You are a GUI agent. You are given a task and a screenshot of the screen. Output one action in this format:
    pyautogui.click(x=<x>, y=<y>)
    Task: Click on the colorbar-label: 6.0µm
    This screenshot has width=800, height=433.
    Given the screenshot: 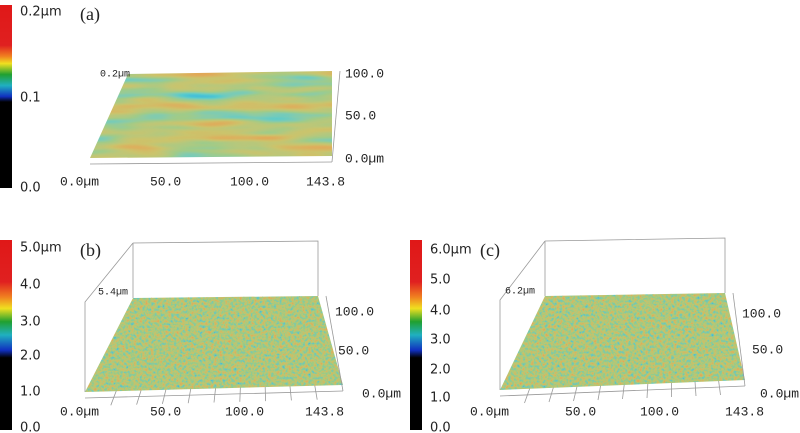 What is the action you would take?
    pyautogui.click(x=451, y=250)
    